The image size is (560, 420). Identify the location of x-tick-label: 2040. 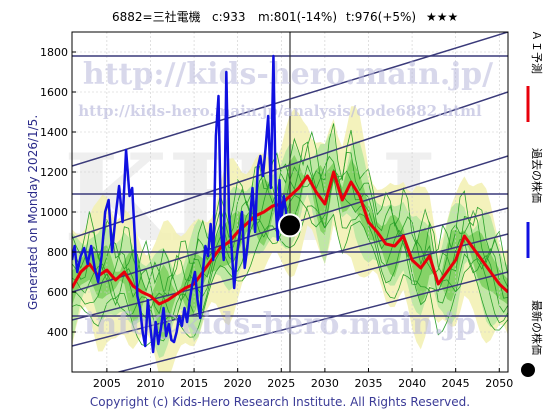
(412, 383).